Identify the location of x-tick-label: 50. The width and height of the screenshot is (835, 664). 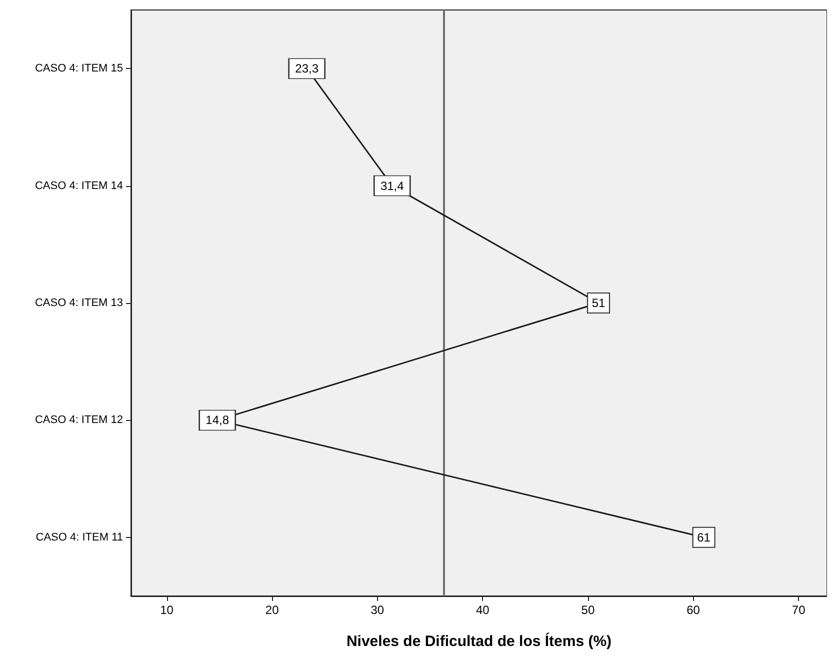
(588, 610).